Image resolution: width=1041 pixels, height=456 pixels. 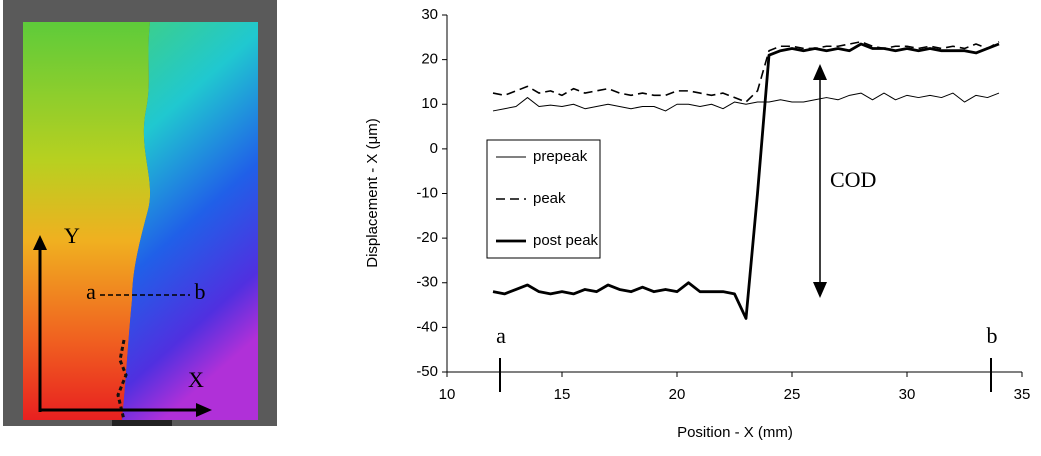 I want to click on y-tick-label: 0, so click(x=434, y=148).